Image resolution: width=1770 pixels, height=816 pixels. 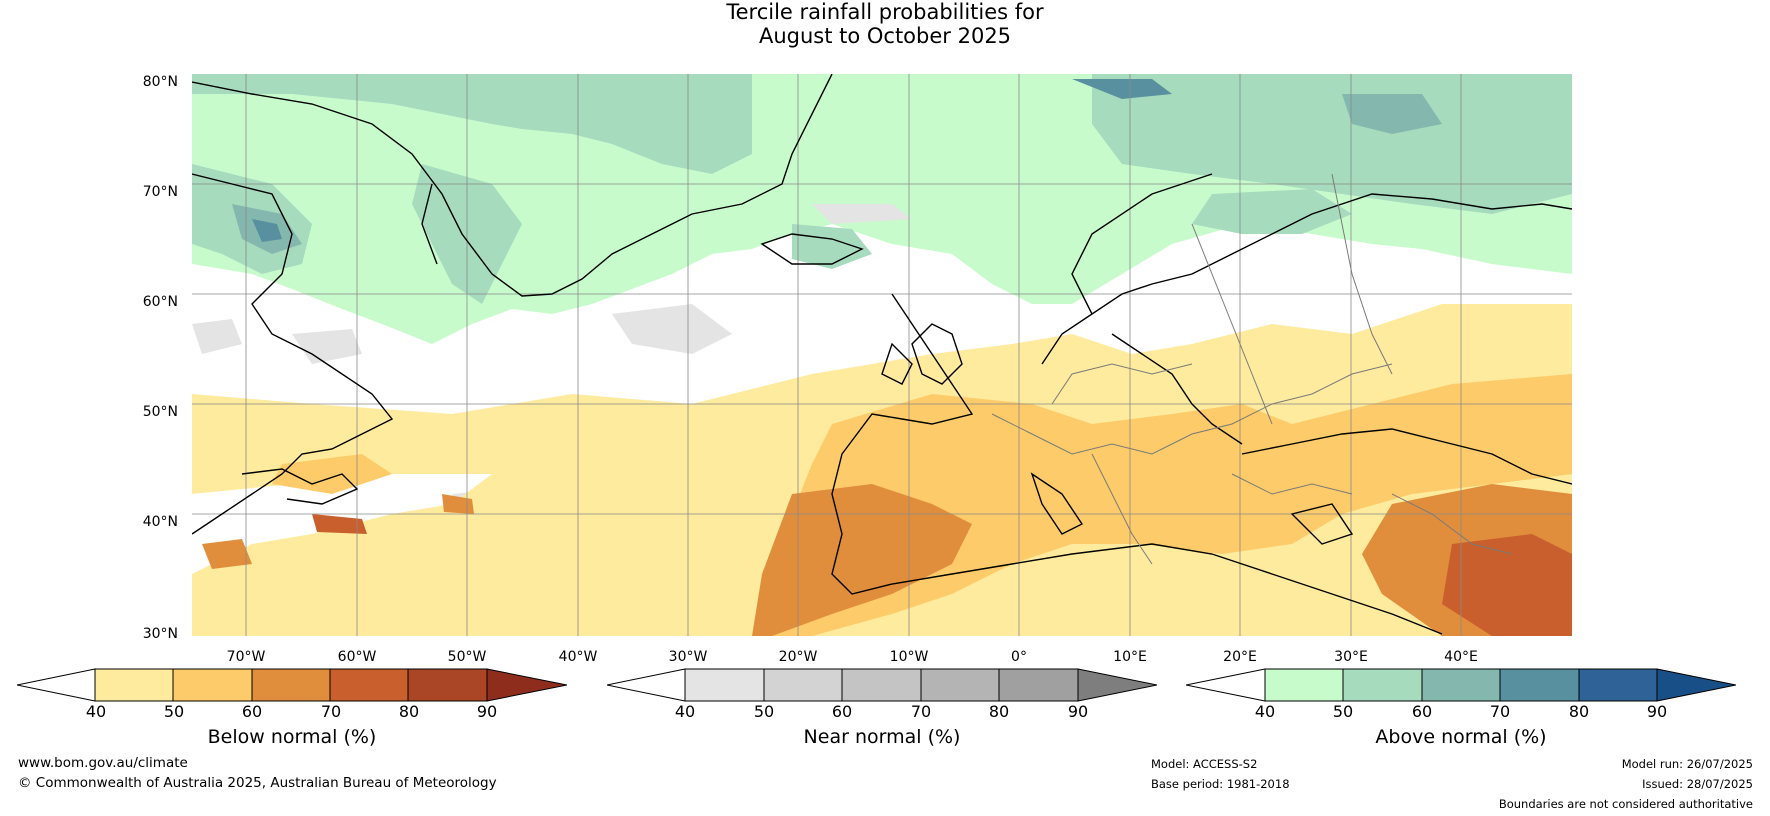 I want to click on colorbar-below-tick-40: 40, so click(x=96, y=711).